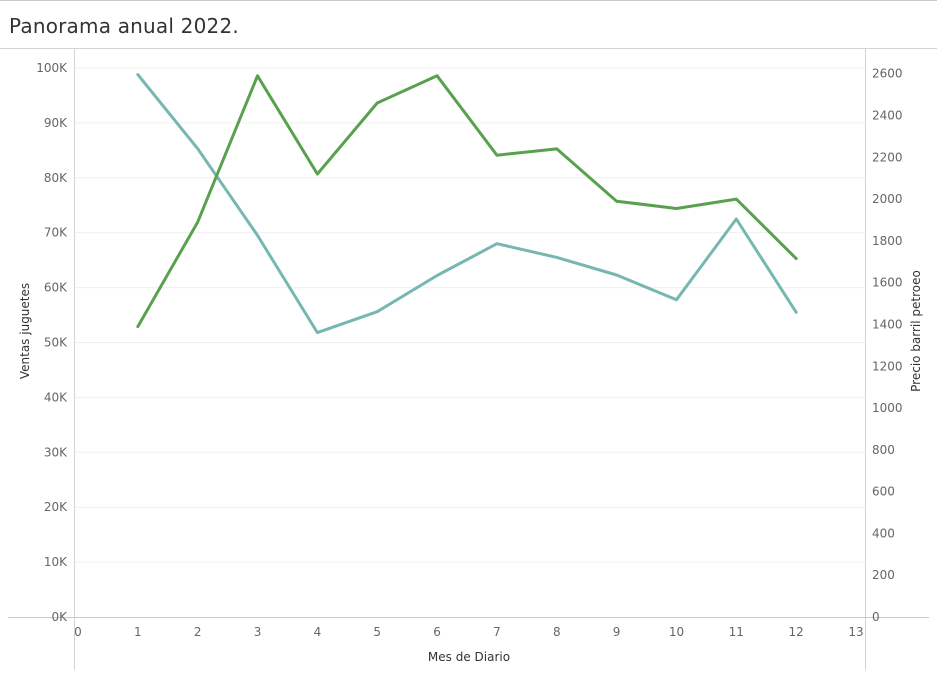  What do you see at coordinates (25, 331) in the screenshot?
I see `left-axis-label: Ventas juguetes` at bounding box center [25, 331].